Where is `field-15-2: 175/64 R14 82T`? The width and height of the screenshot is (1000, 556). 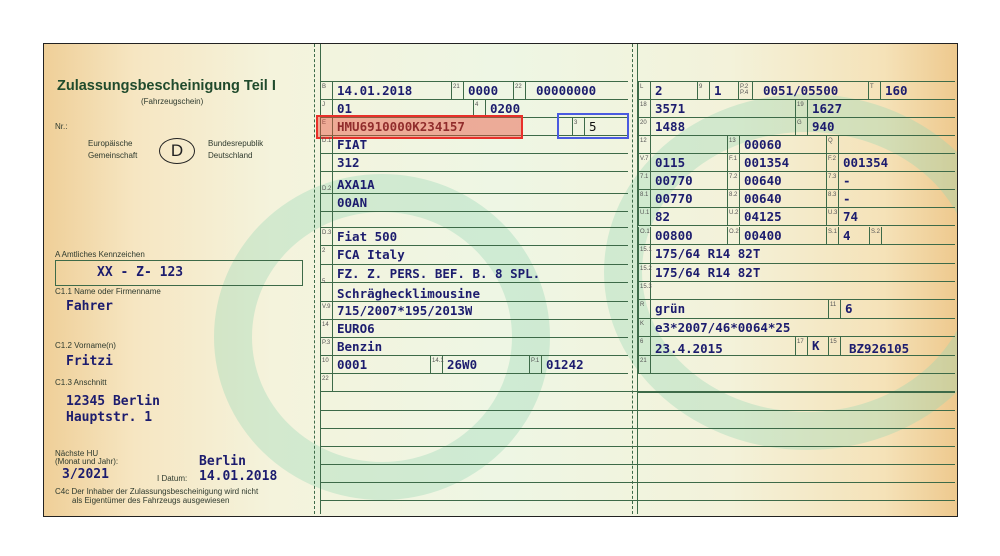 field-15-2: 175/64 R14 82T is located at coordinates (708, 272).